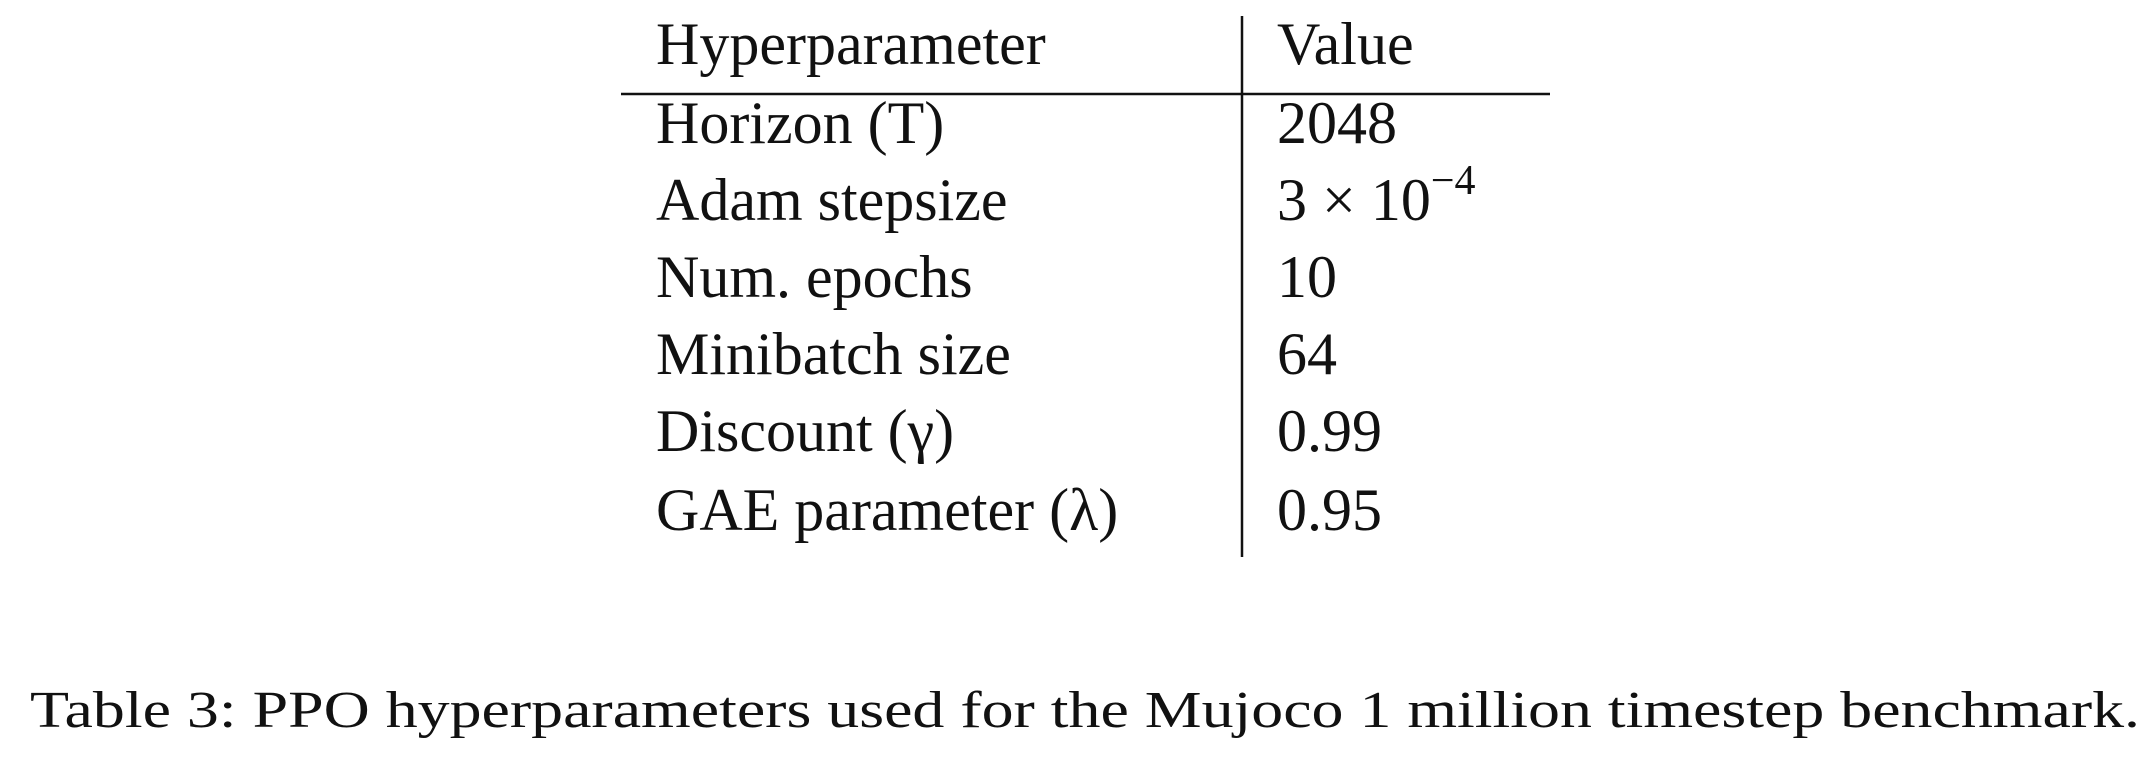 The height and width of the screenshot is (765, 2156). Describe the element at coordinates (1345, 44) in the screenshot. I see `header-cell: Value` at that location.